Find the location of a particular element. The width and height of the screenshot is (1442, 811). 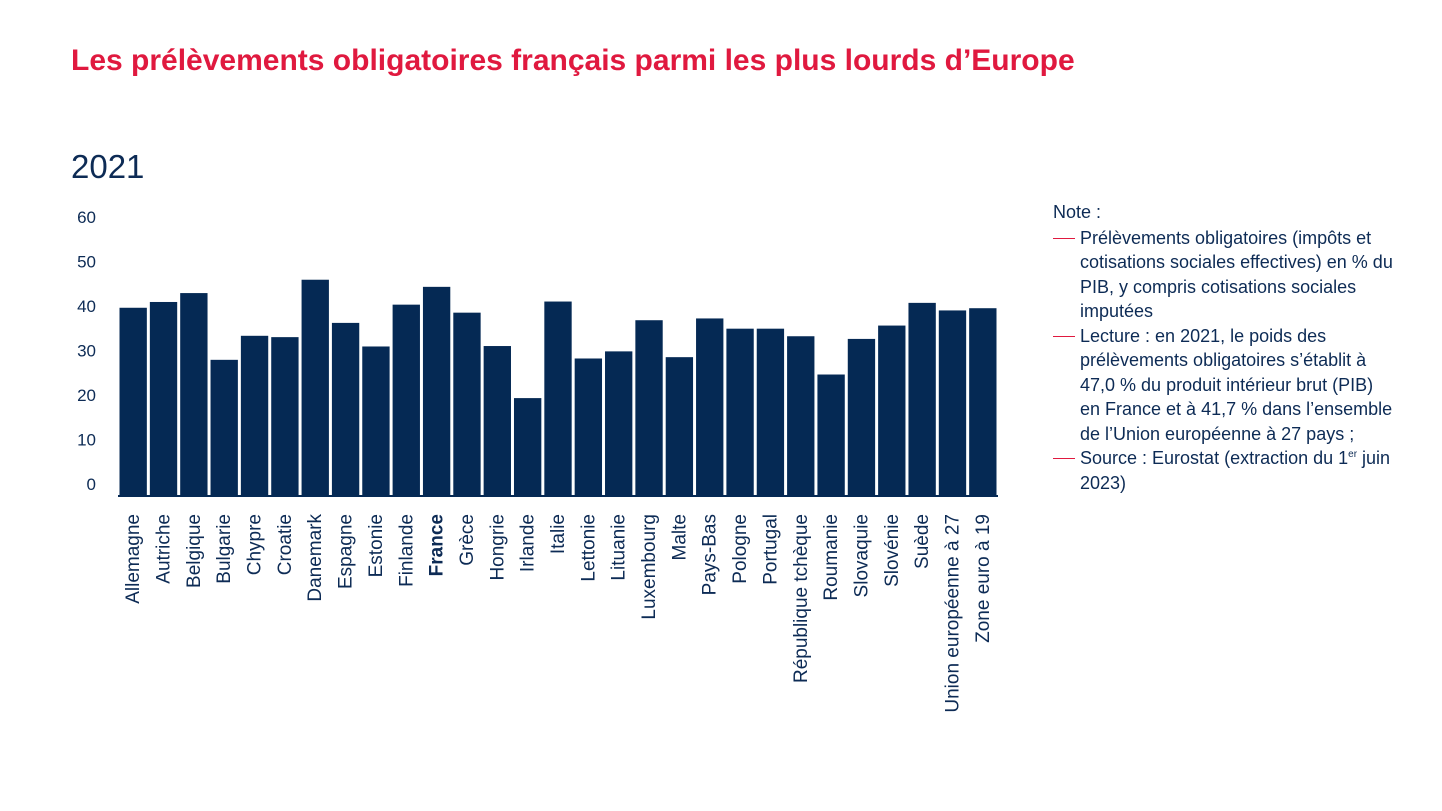

x-tick-label: Bulgarie is located at coordinates (224, 549).